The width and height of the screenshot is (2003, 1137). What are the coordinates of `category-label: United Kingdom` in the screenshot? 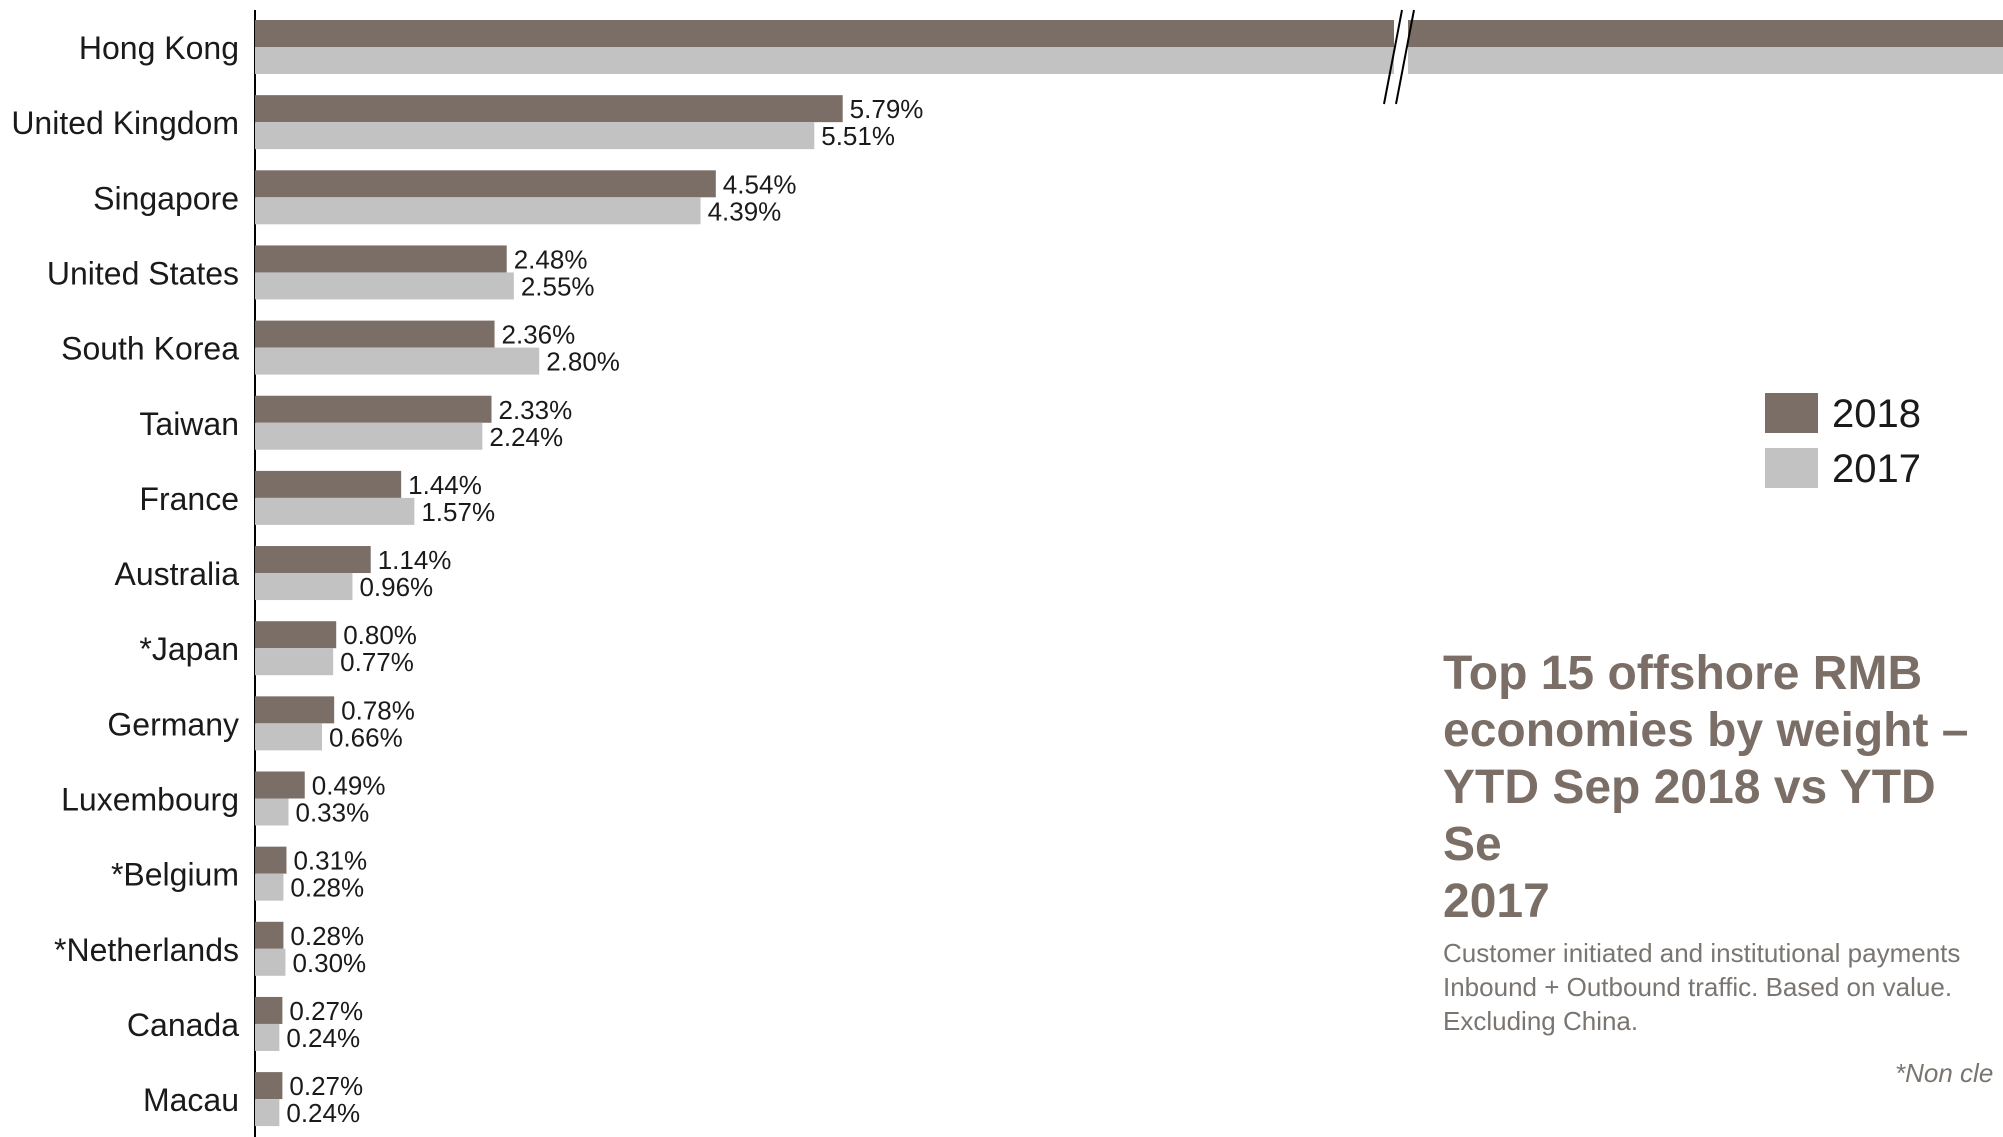 It's located at (125, 123).